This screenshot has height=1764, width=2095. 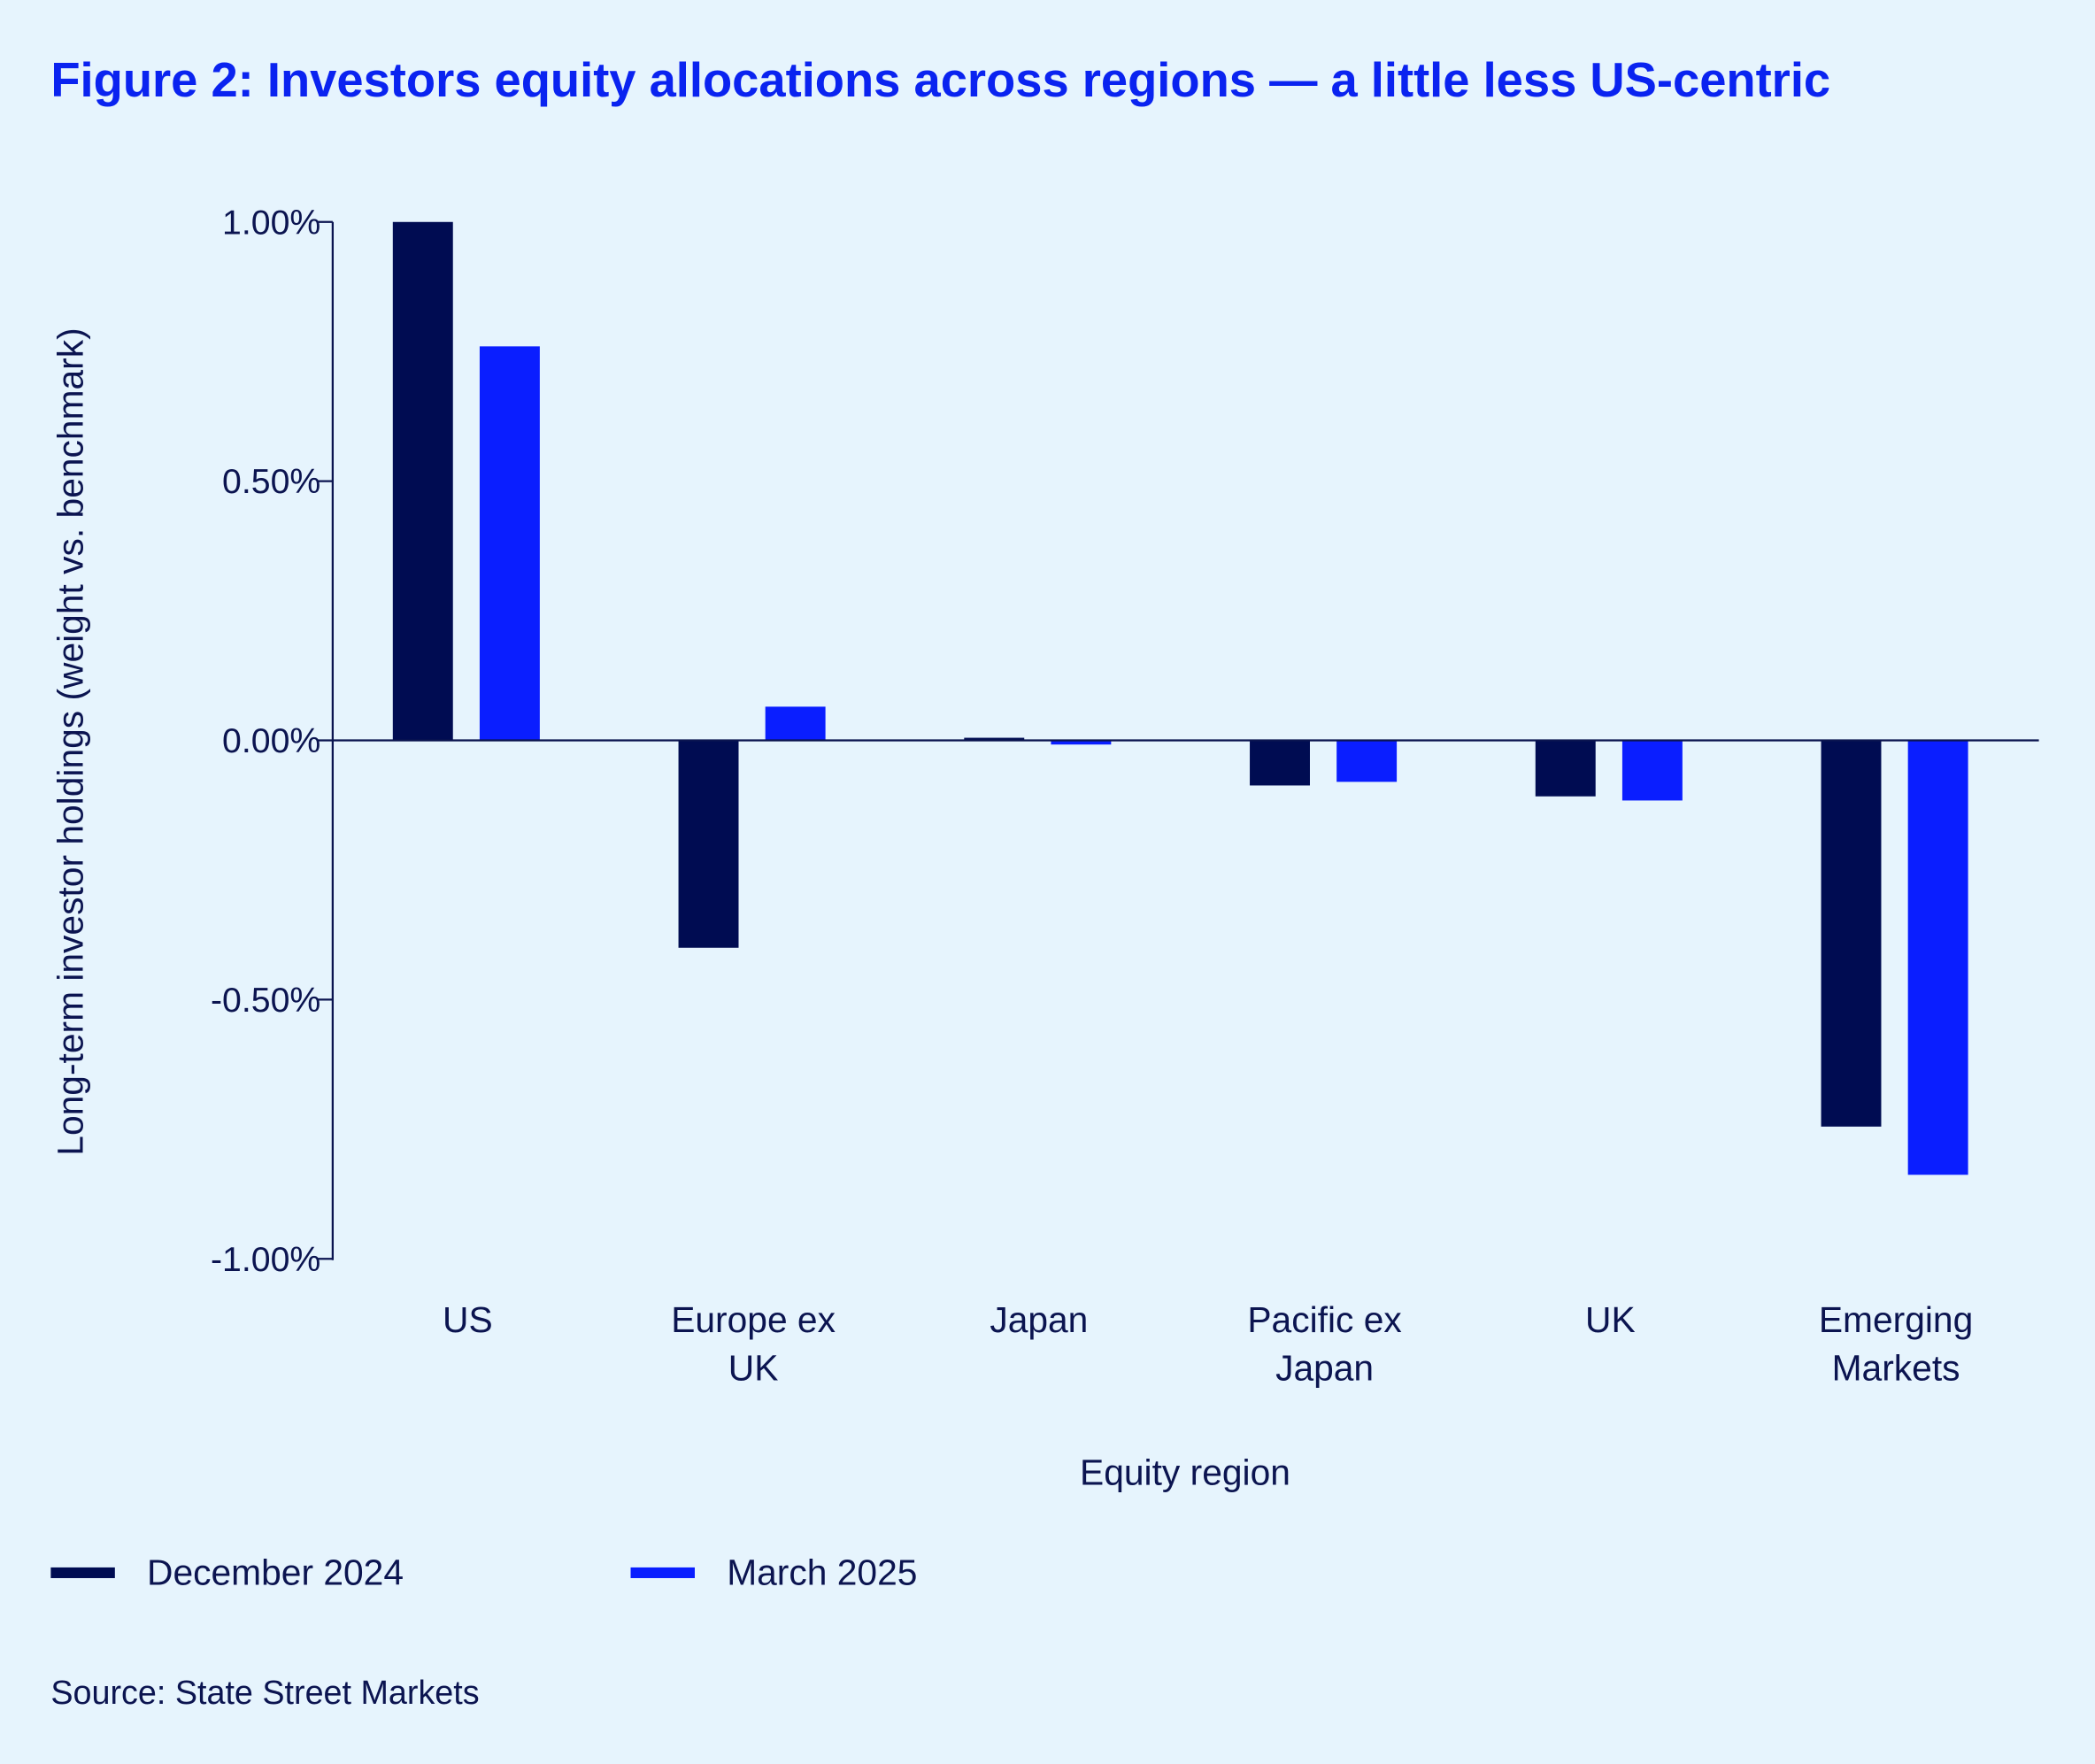 What do you see at coordinates (754, 1319) in the screenshot?
I see `x-tick-label: Europe ex` at bounding box center [754, 1319].